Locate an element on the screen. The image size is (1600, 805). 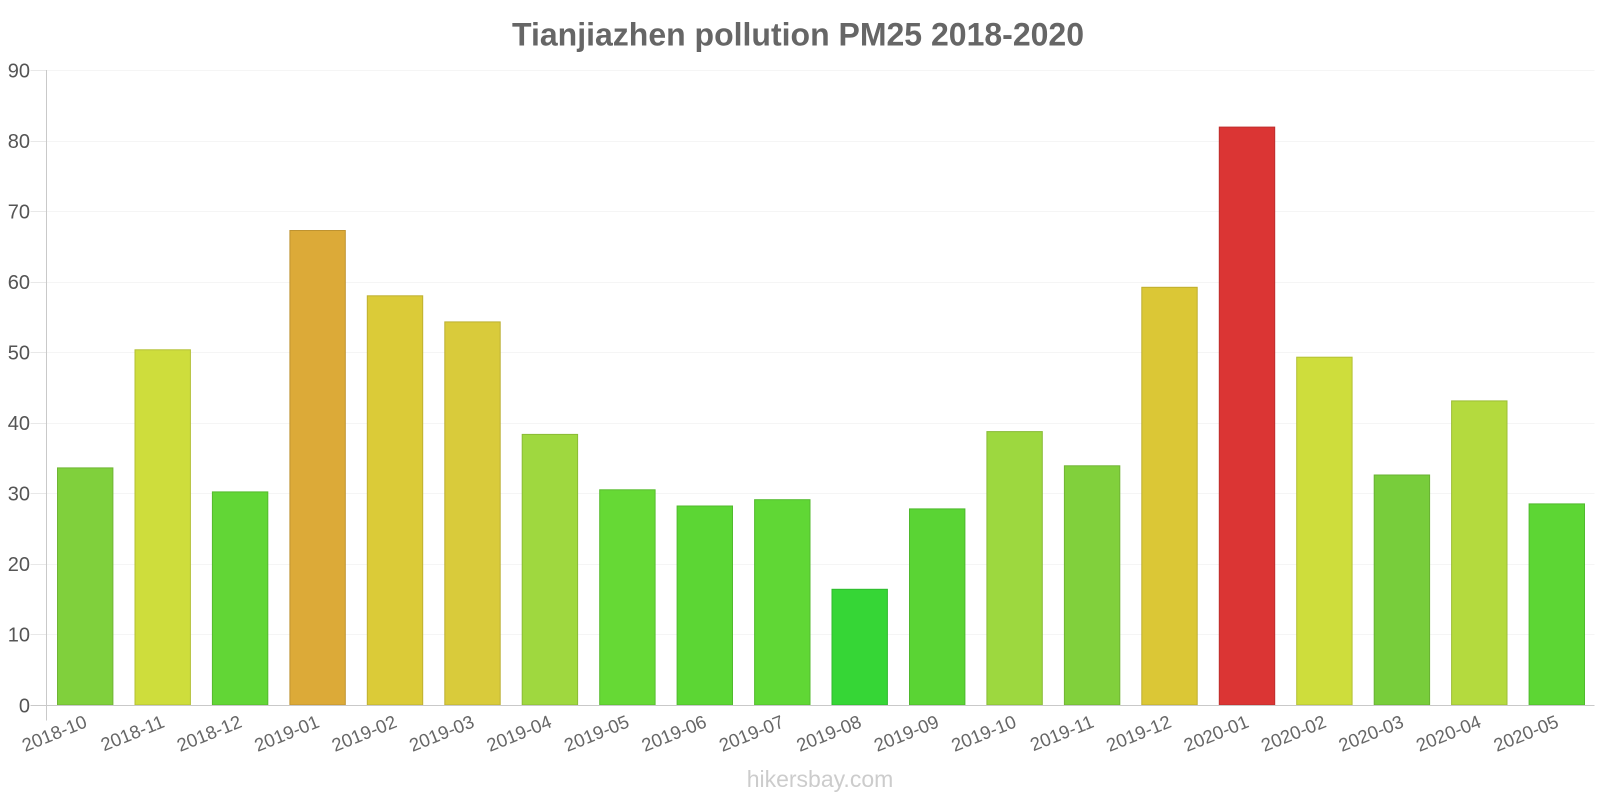
svg-text: hikersbay.com is located at coordinates (820, 779).